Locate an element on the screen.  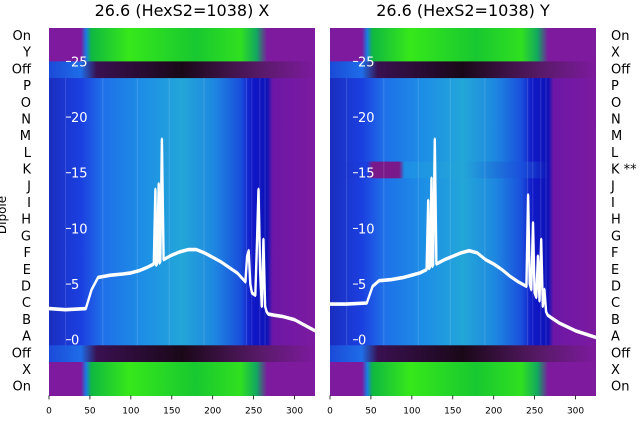
row-label-y: F is located at coordinates (614, 253).